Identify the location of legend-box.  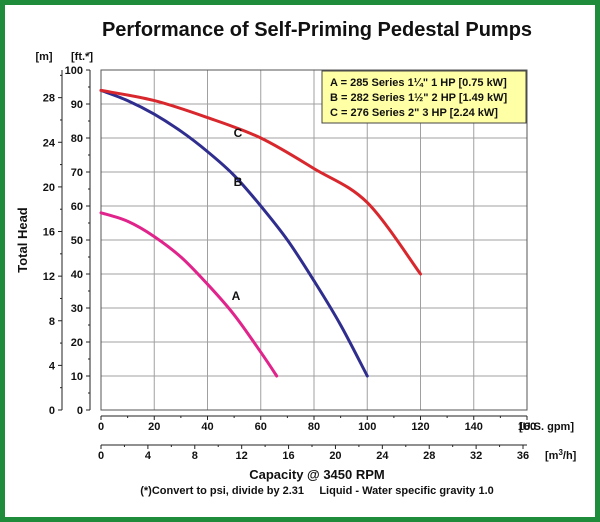
(424, 97).